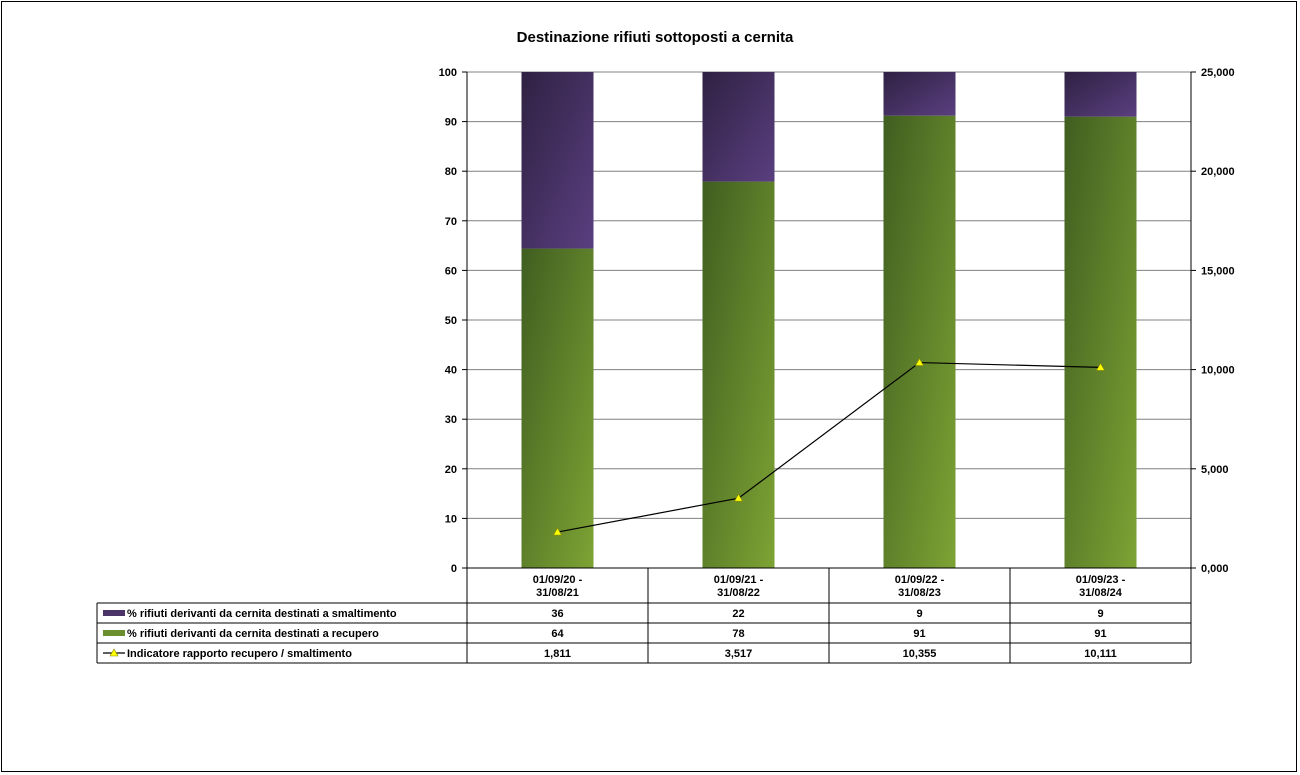 This screenshot has width=1300, height=775. What do you see at coordinates (1100, 654) in the screenshot?
I see `data-label: 10,111` at bounding box center [1100, 654].